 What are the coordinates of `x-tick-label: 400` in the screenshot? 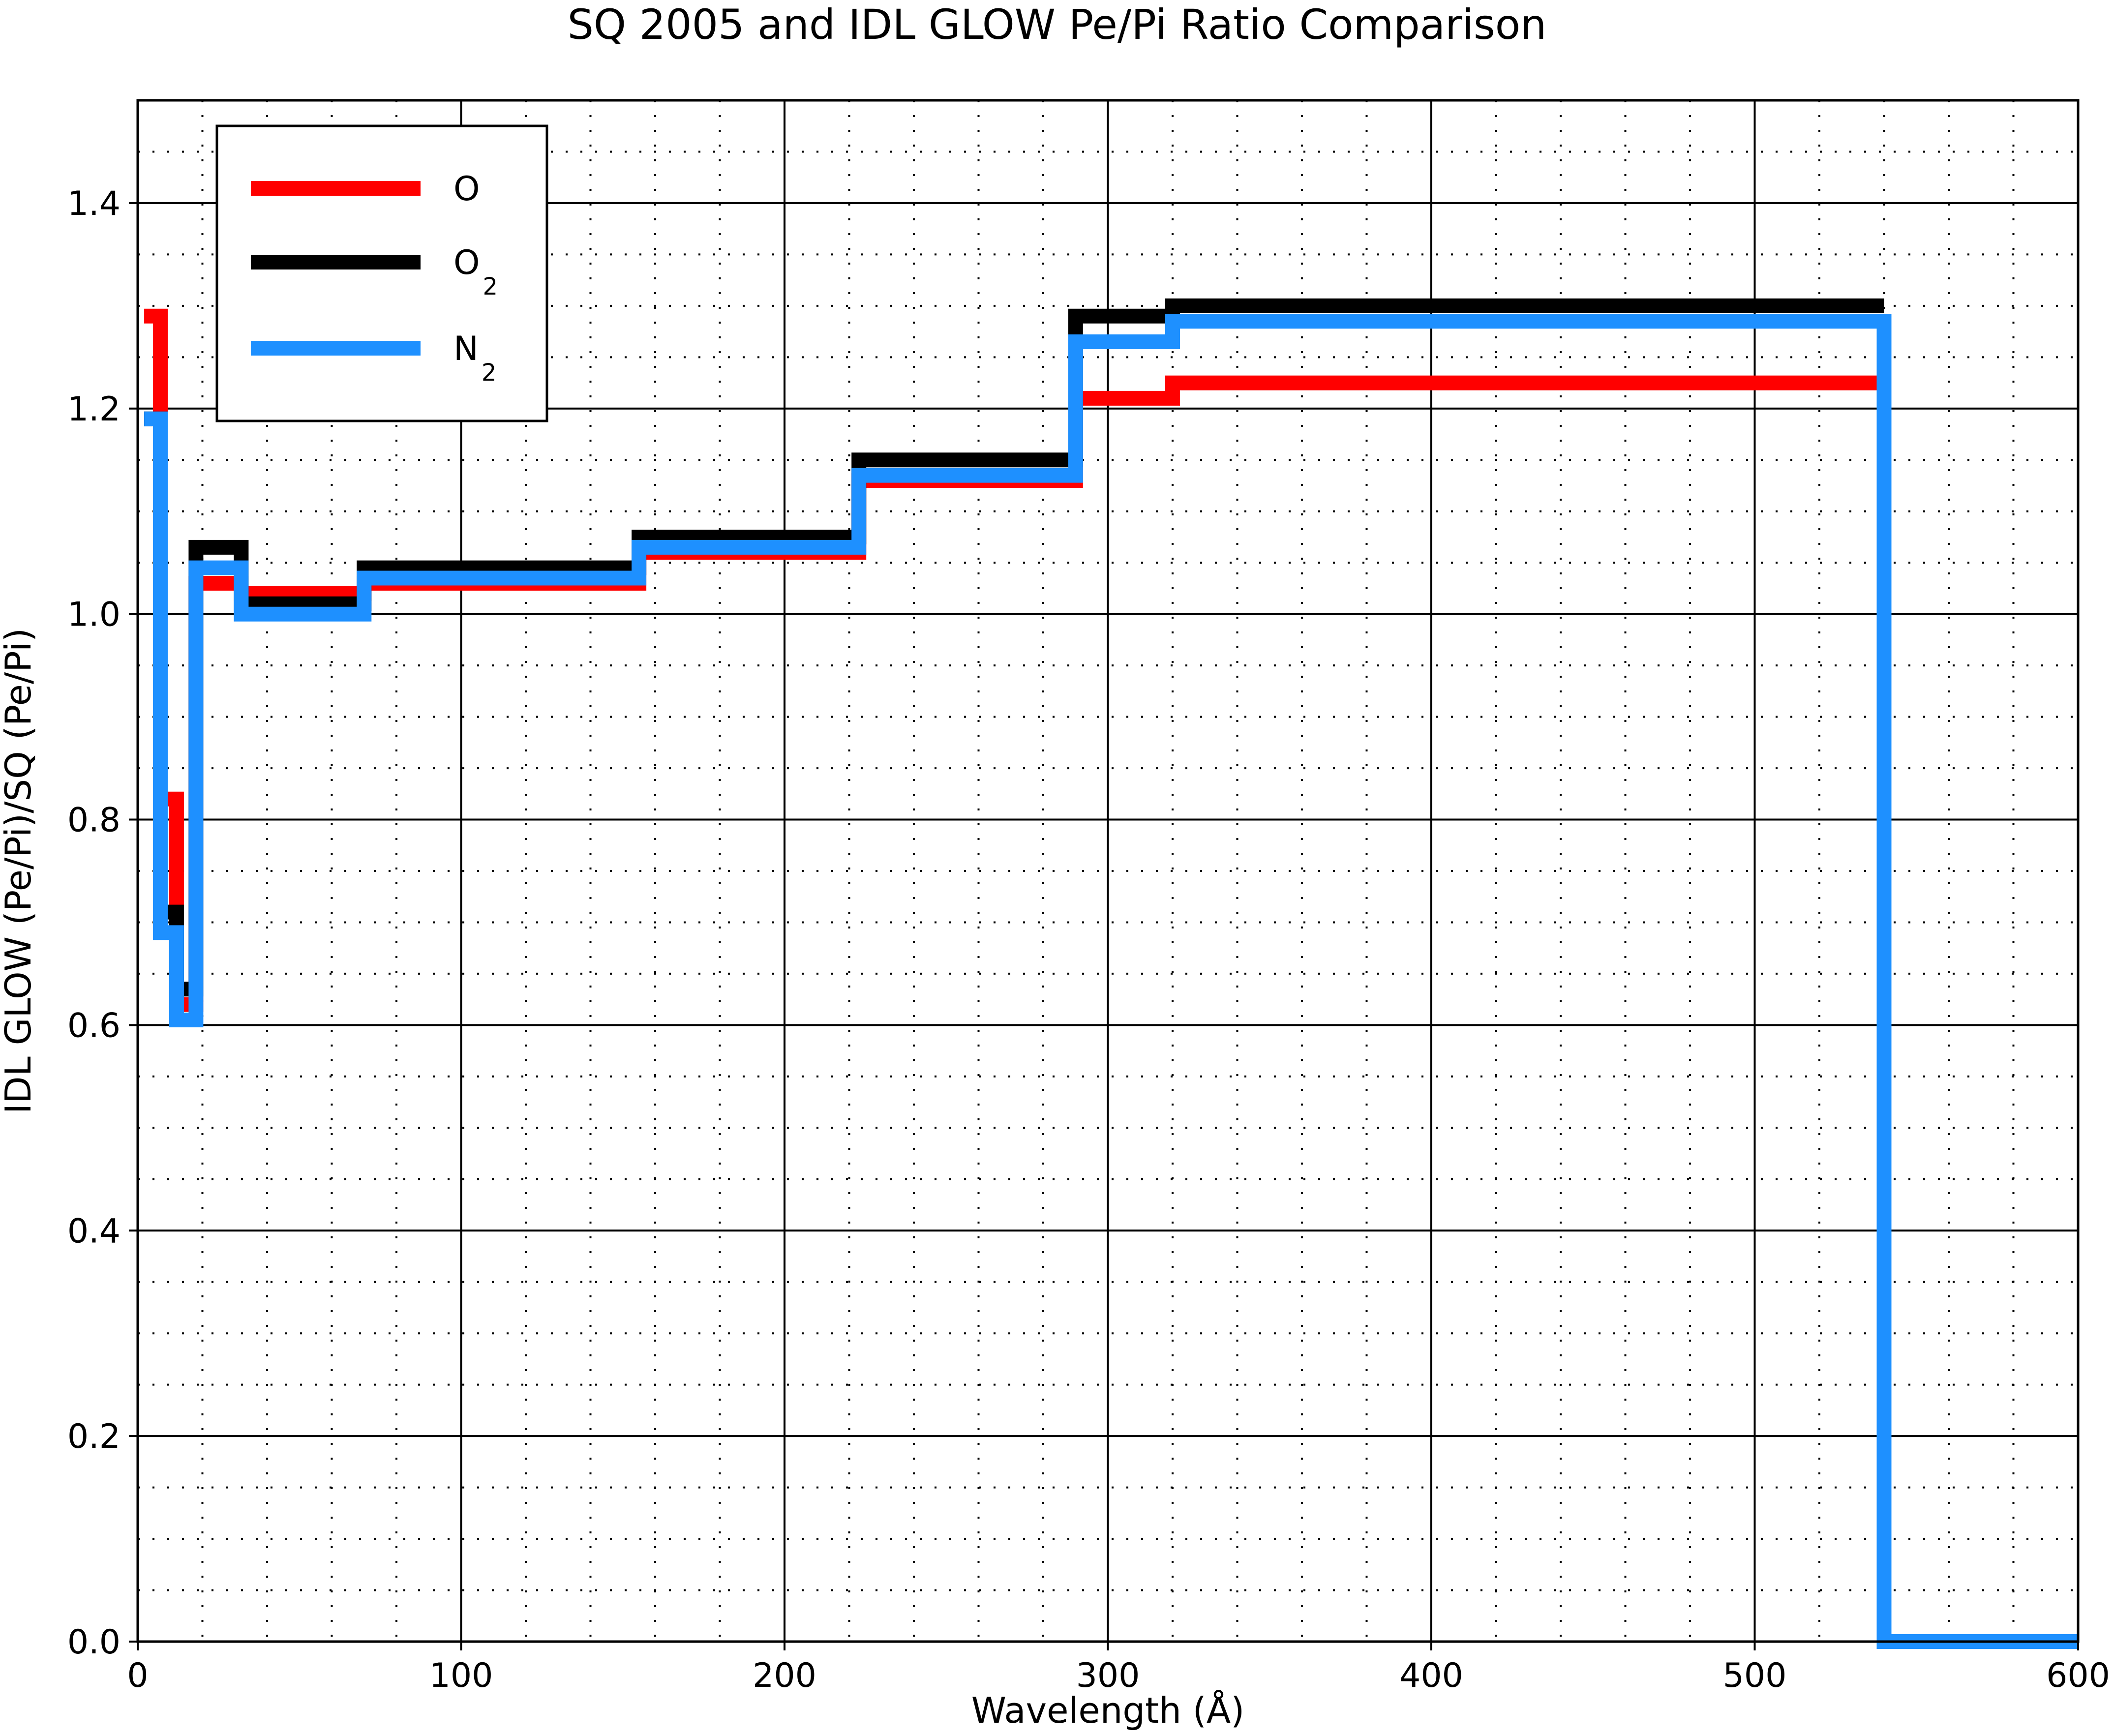 It's located at (1431, 1675).